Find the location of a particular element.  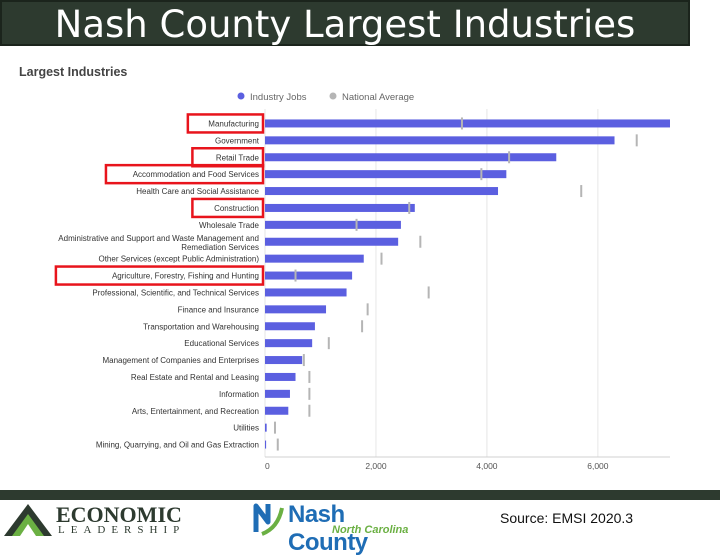

category-label: Retail Trade is located at coordinates (238, 157).